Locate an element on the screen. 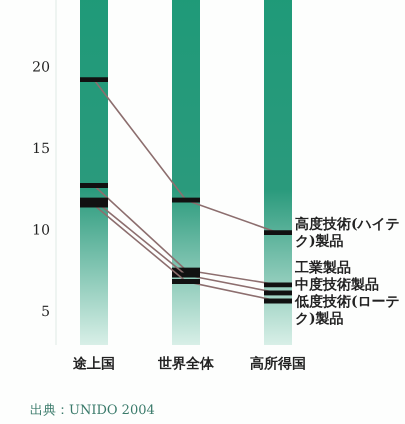 The height and width of the screenshot is (424, 405). x-tick-label: 高所得国 is located at coordinates (278, 363).